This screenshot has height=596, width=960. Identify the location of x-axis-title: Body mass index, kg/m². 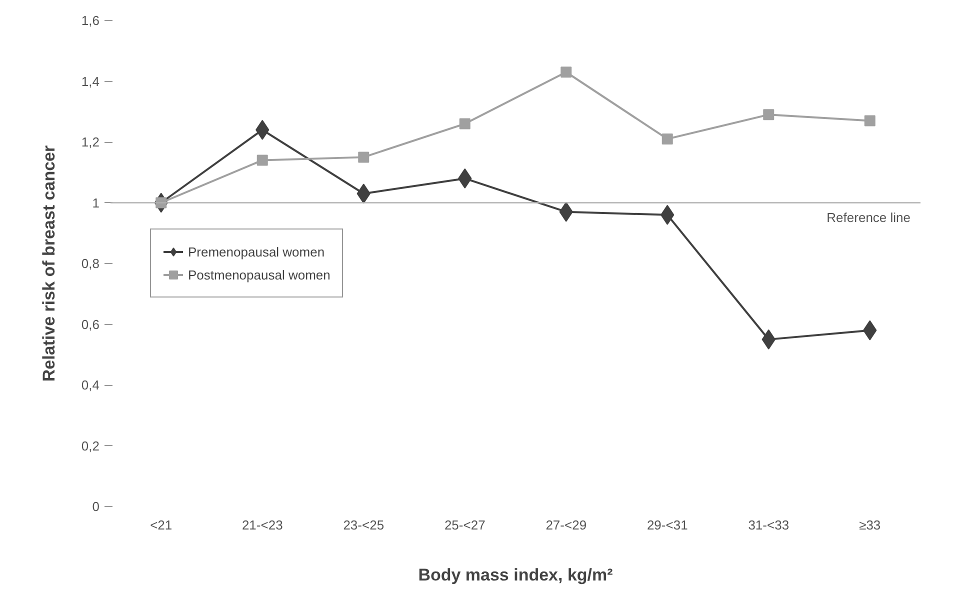
(516, 575).